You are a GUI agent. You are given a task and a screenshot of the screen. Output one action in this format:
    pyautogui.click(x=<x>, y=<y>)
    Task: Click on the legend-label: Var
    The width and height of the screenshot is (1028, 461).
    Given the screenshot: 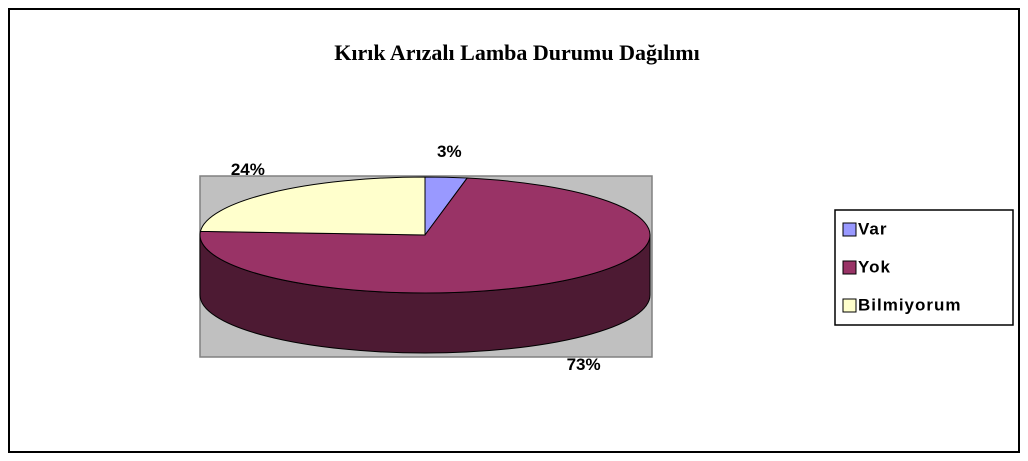 What is the action you would take?
    pyautogui.click(x=872, y=228)
    